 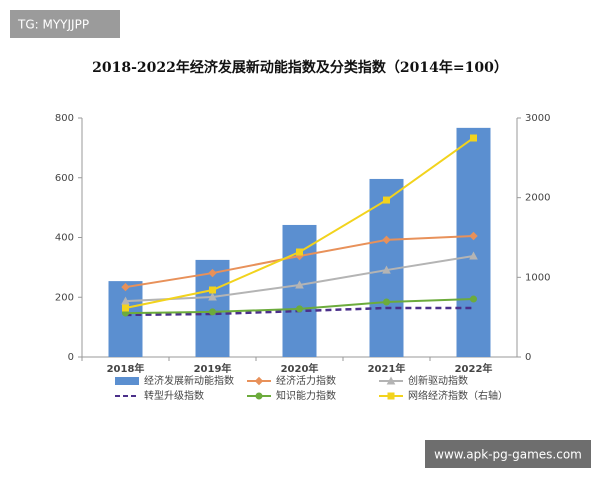 What do you see at coordinates (53, 25) in the screenshot?
I see `watermark: TG: MYYJJPP` at bounding box center [53, 25].